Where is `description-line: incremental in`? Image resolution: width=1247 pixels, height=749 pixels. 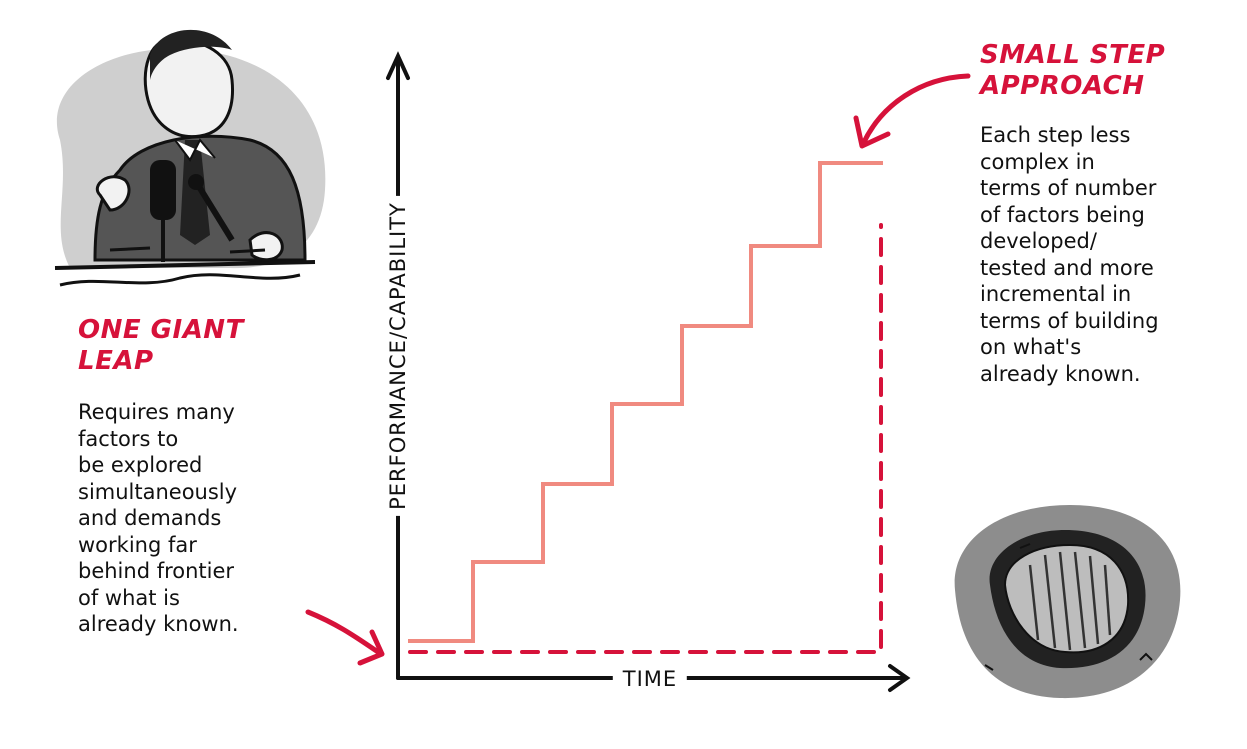
description-line: incremental in is located at coordinates (1056, 294).